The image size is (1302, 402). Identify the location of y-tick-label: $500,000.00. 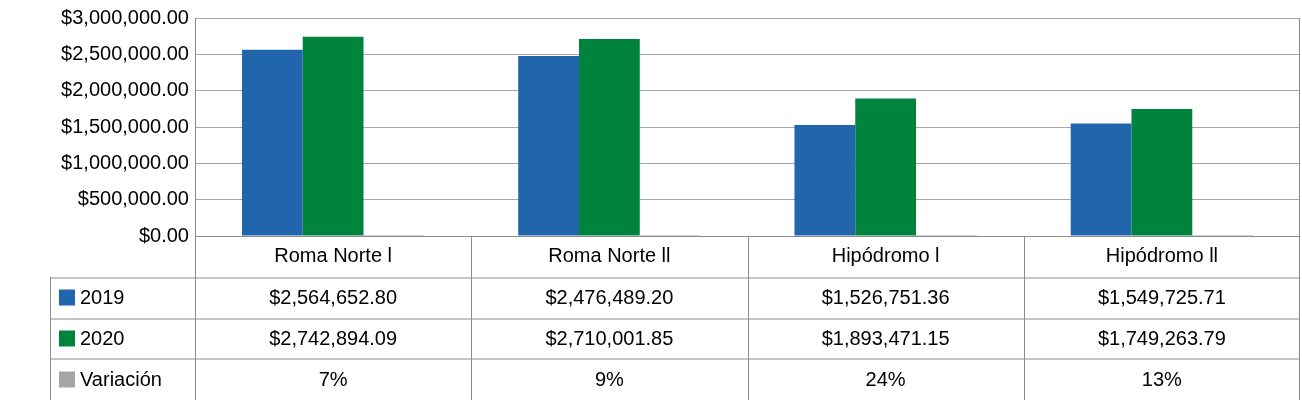
(133, 198).